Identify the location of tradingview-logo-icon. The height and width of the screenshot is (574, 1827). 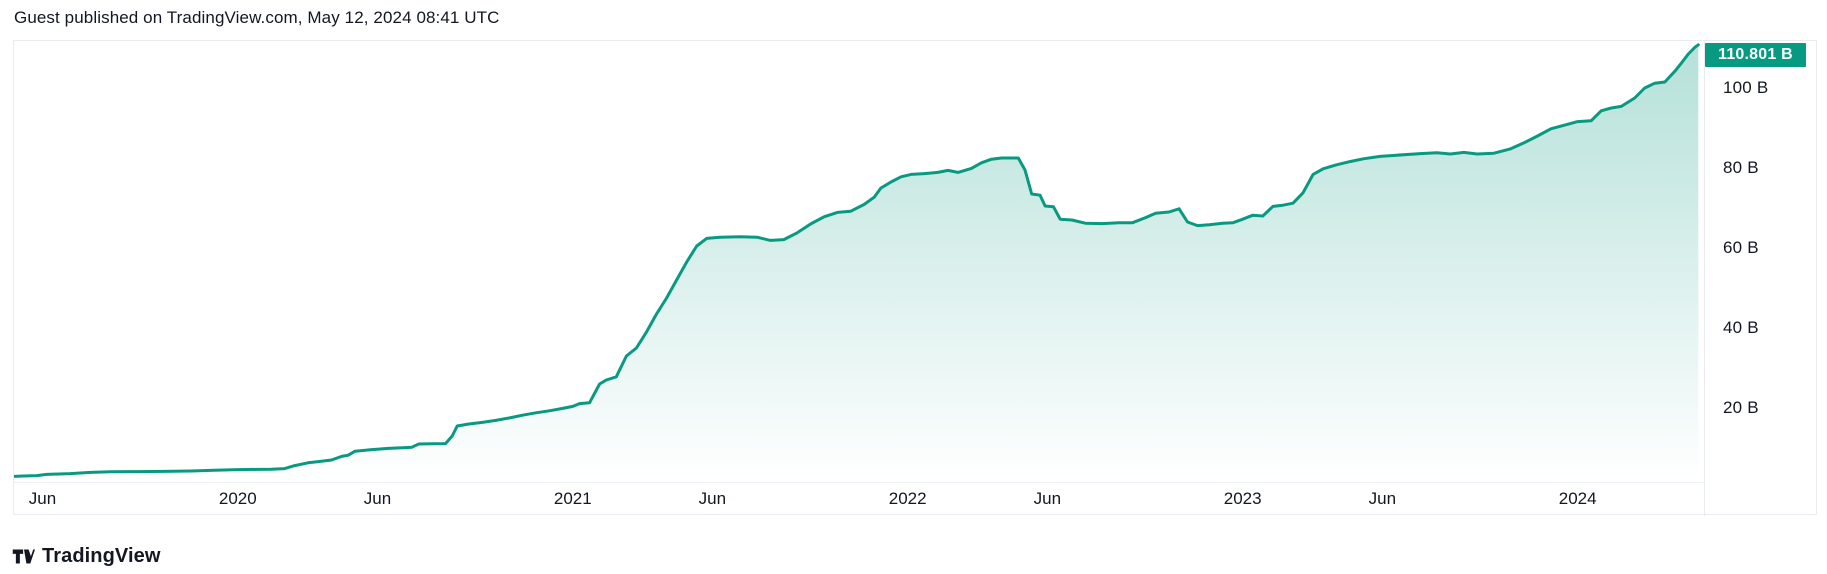
(23, 556).